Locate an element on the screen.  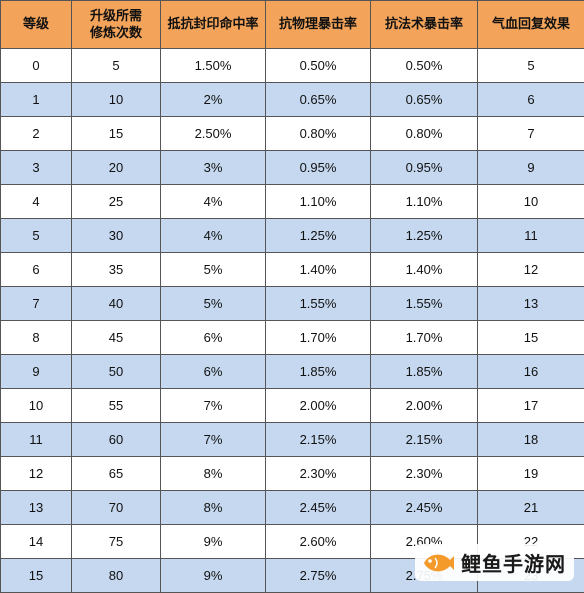
table-cell: 20 is located at coordinates (116, 168).